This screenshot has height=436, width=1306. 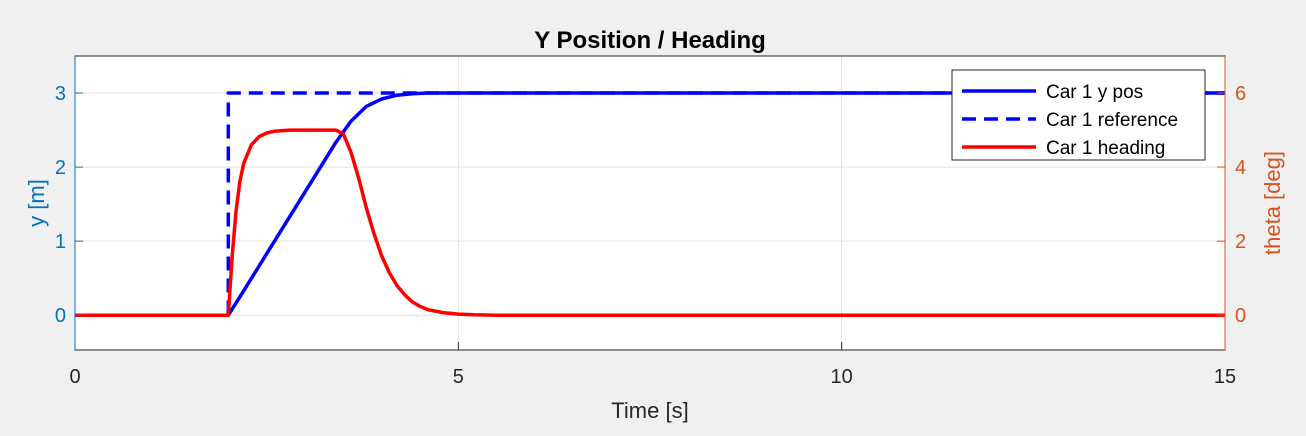 I want to click on y-left-tick-label: 1, so click(x=60, y=242).